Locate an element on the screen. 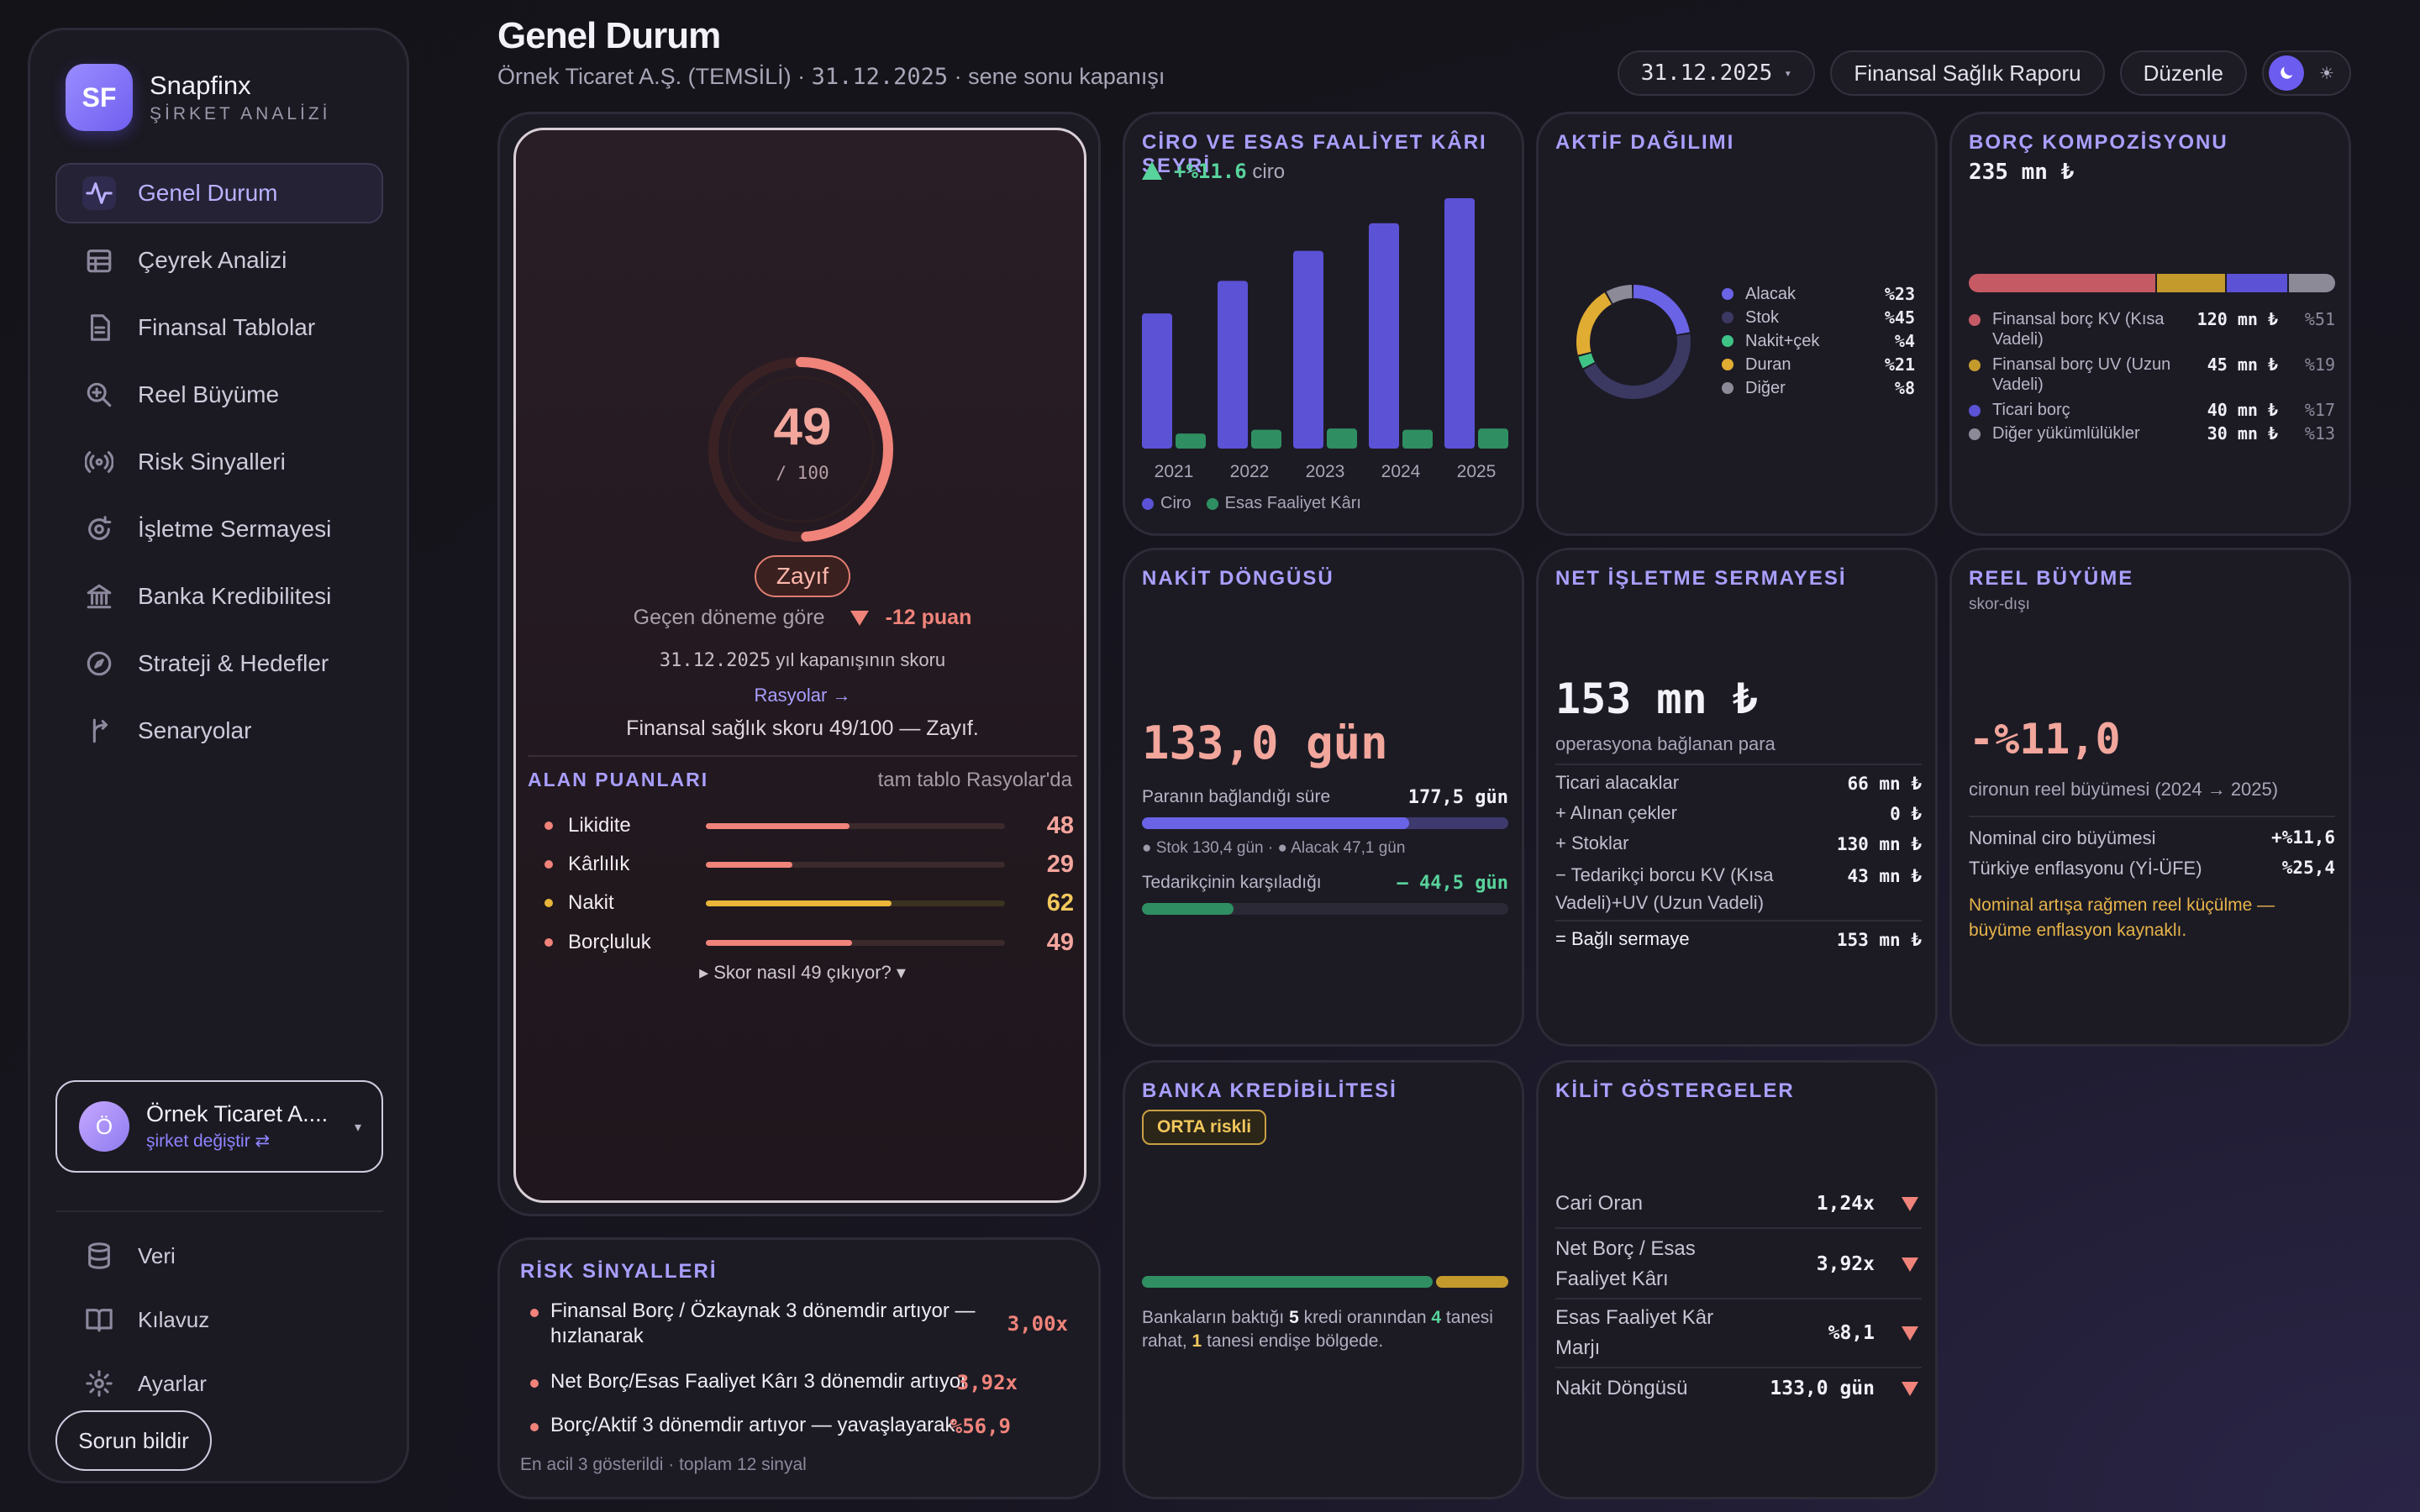 Image resolution: width=2420 pixels, height=1512 pixels. nwc-row-value: 0 ₺ is located at coordinates (1906, 814).